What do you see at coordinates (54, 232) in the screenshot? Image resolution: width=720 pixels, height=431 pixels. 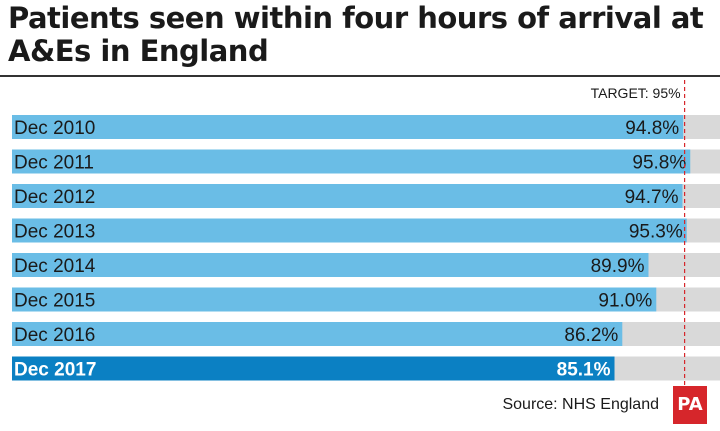 I see `category-label: Dec 2013` at bounding box center [54, 232].